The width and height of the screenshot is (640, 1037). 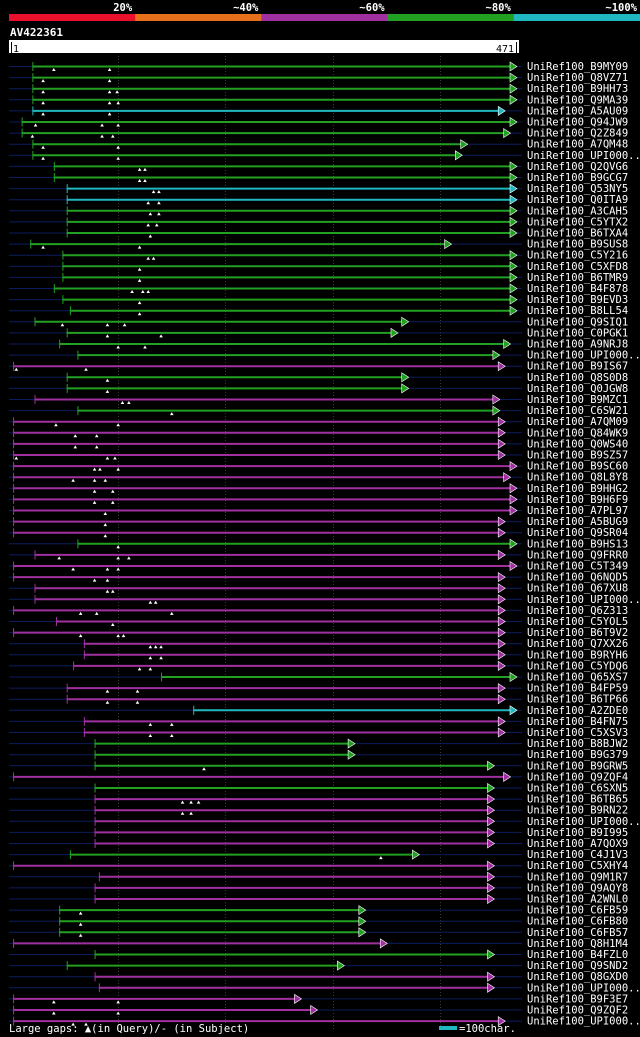 I want to click on hit-label: UniRef100_C4J1V3, so click(x=577, y=855).